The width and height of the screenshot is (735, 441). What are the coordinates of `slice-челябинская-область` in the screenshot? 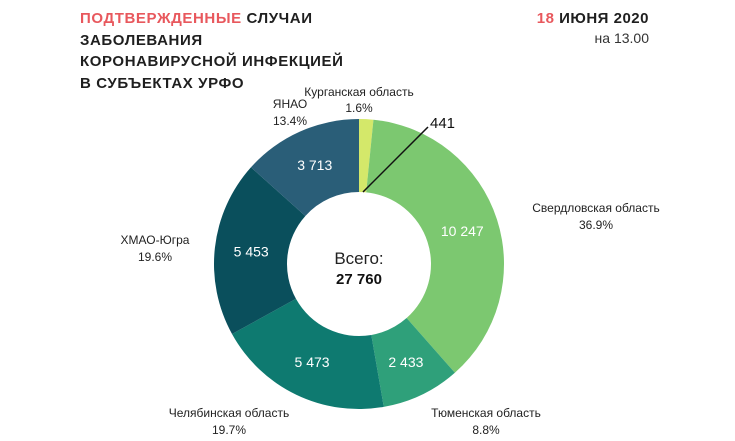 It's located at (308, 353).